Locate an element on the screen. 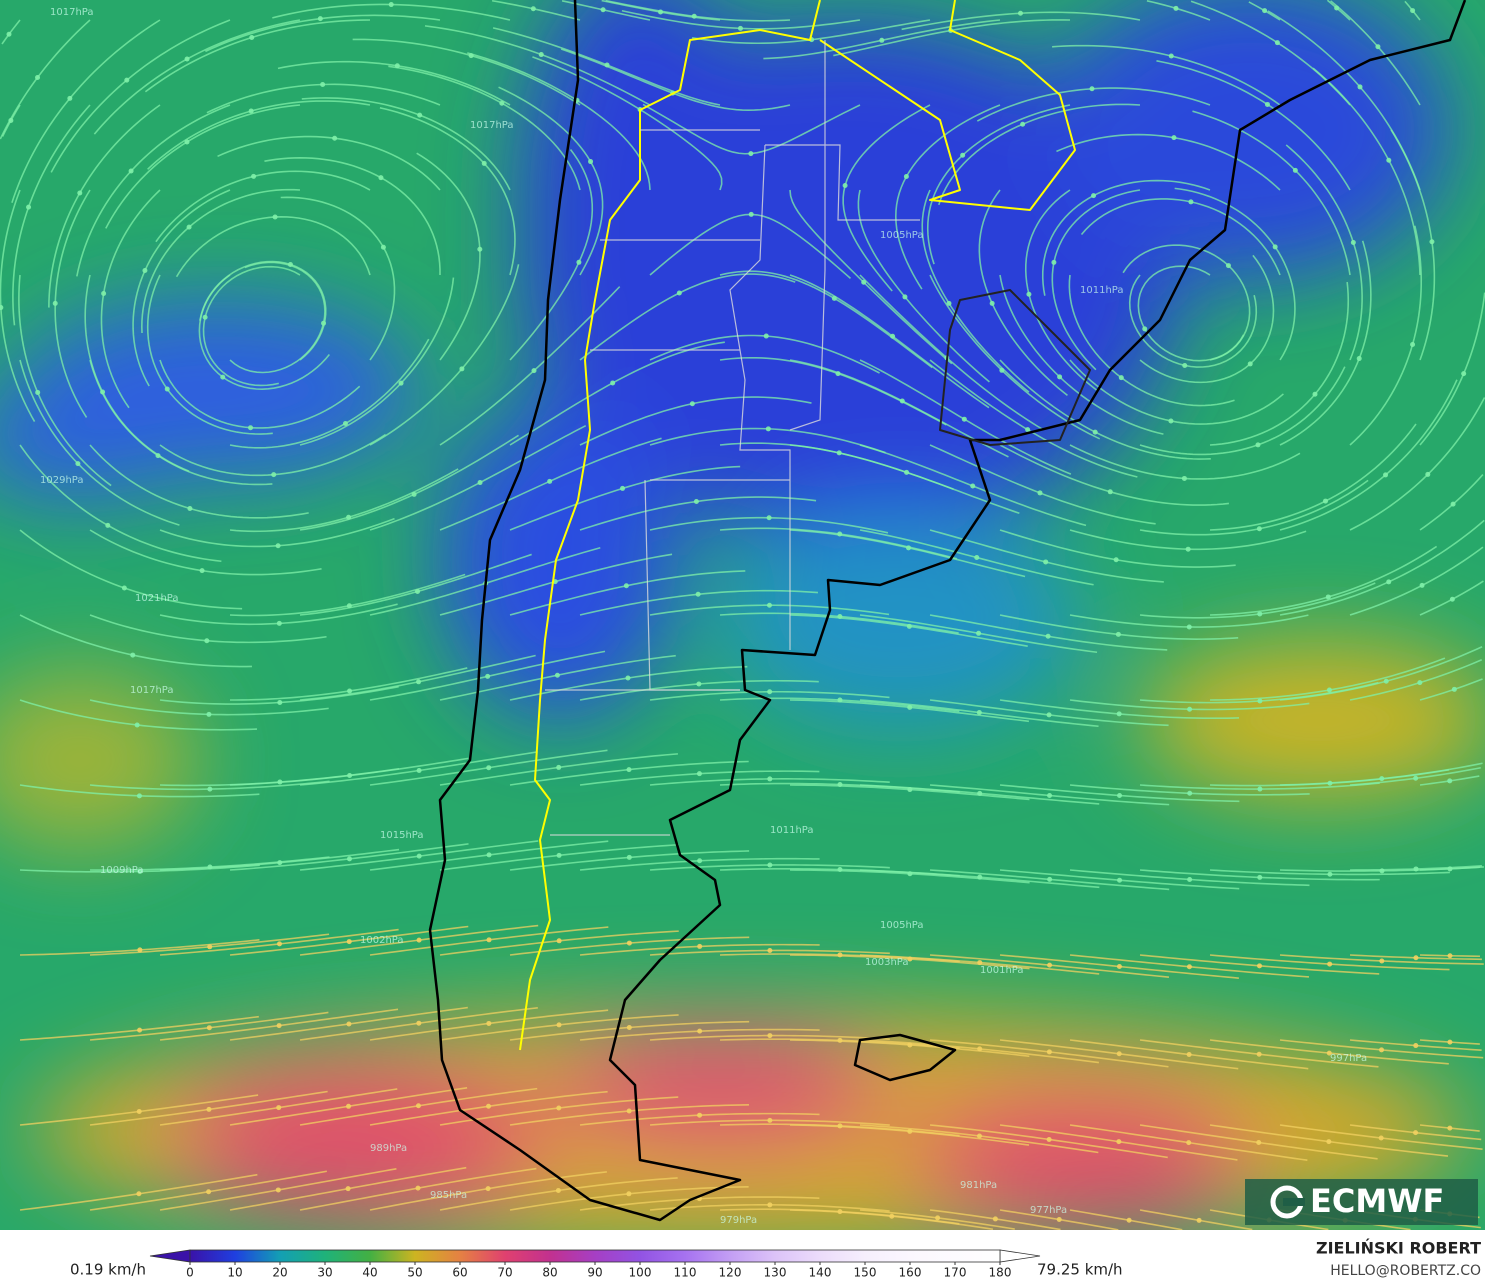 The width and height of the screenshot is (1485, 1287). isobar-label: 977hPa is located at coordinates (1048, 1210).